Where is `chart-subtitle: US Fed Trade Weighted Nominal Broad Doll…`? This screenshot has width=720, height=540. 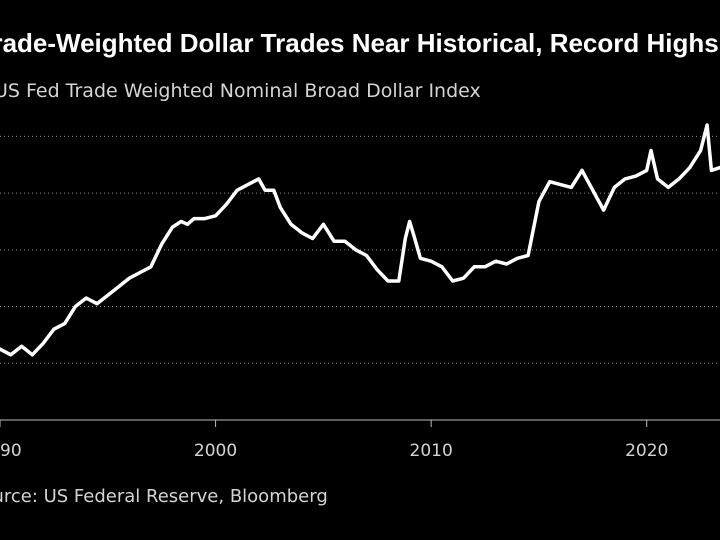
chart-subtitle: US Fed Trade Weighted Nominal Broad Doll… is located at coordinates (240, 91).